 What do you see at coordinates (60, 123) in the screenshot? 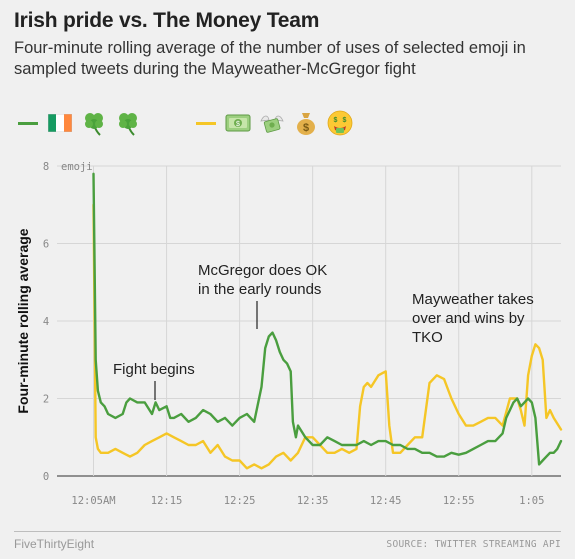
I see `flag-ireland-icon` at bounding box center [60, 123].